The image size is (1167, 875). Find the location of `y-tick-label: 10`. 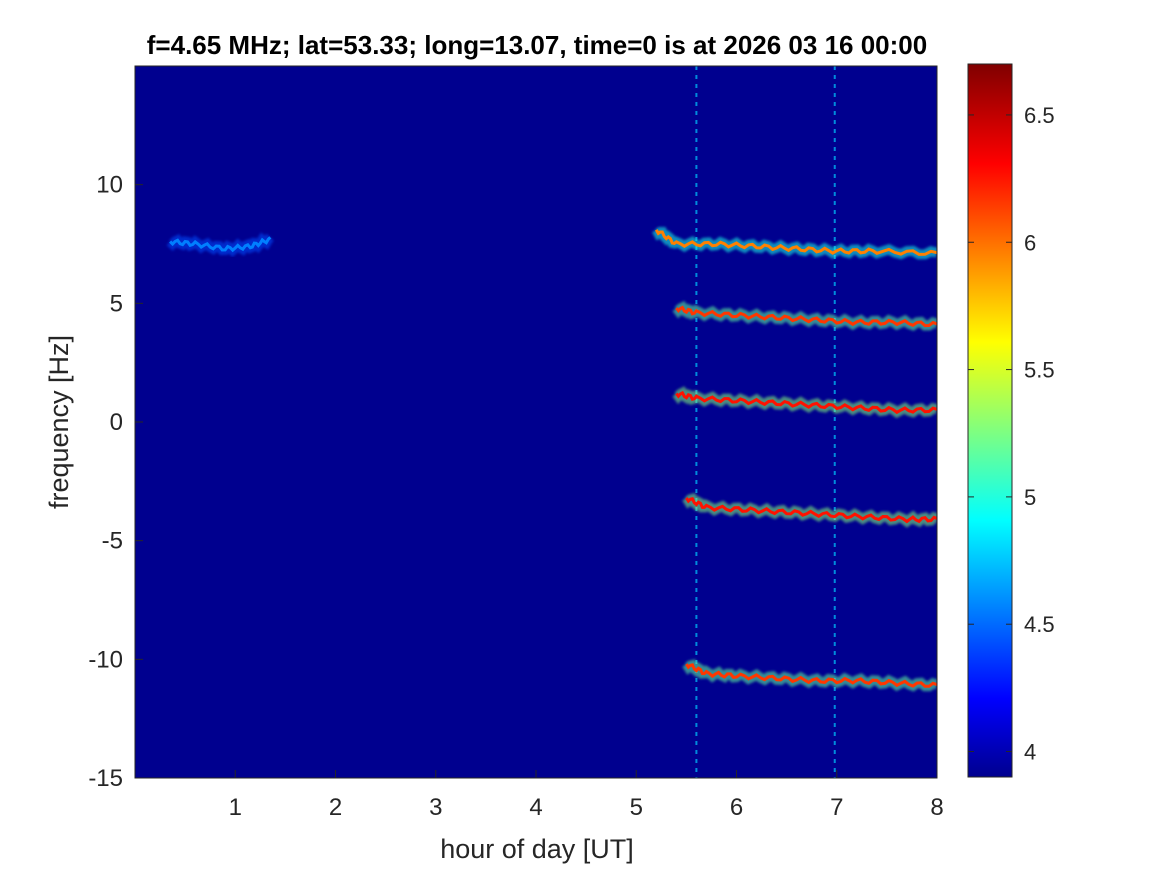

y-tick-label: 10 is located at coordinates (109, 185).